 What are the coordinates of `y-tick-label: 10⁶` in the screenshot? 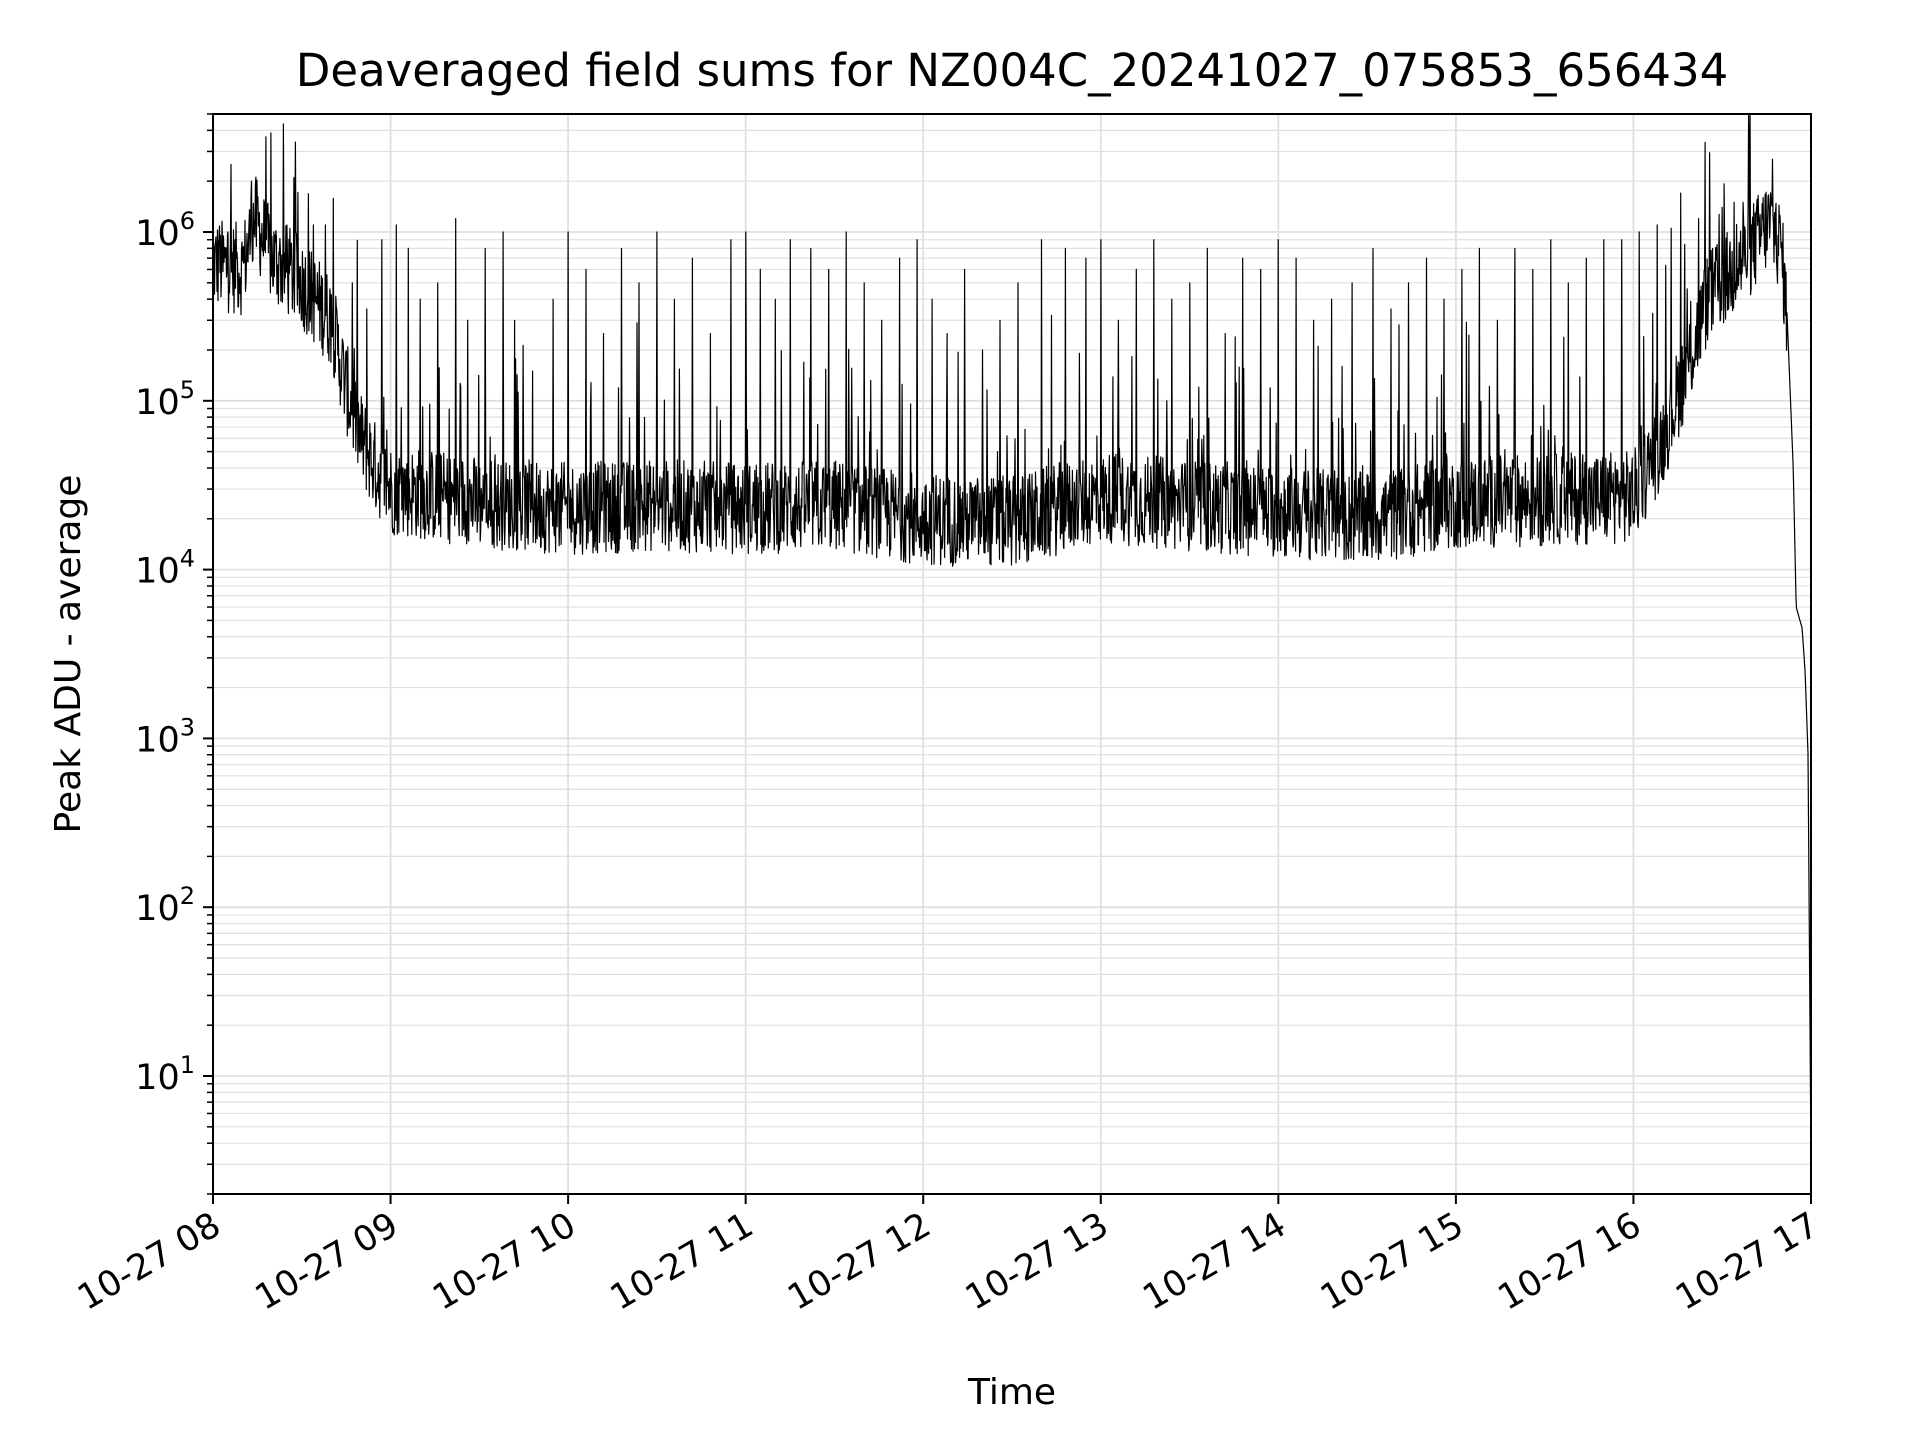 It's located at (165, 230).